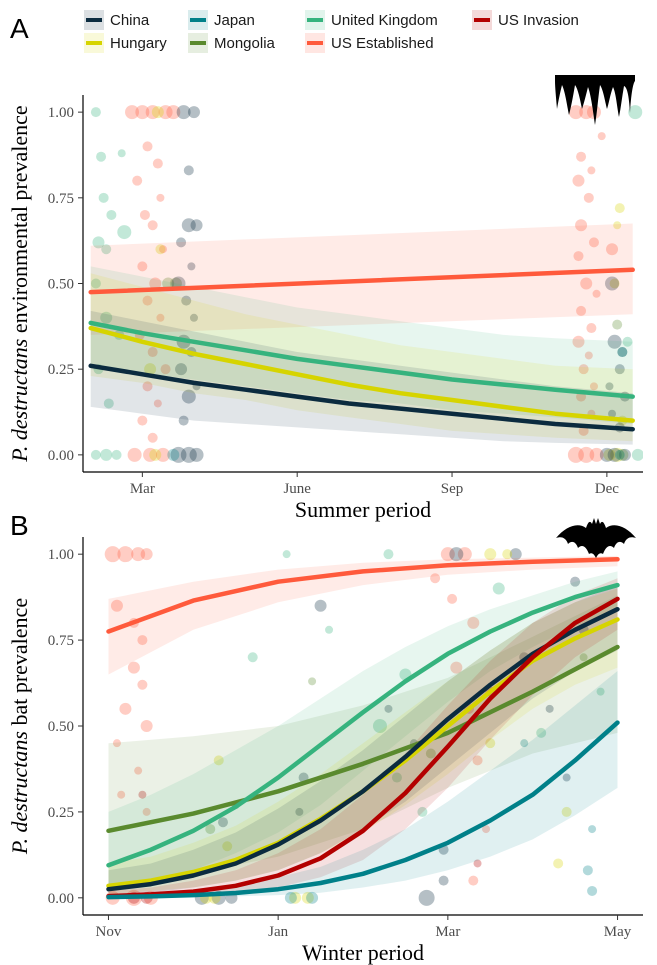  Describe the element at coordinates (363, 810) in the screenshot. I see `fit-line-japan` at that location.